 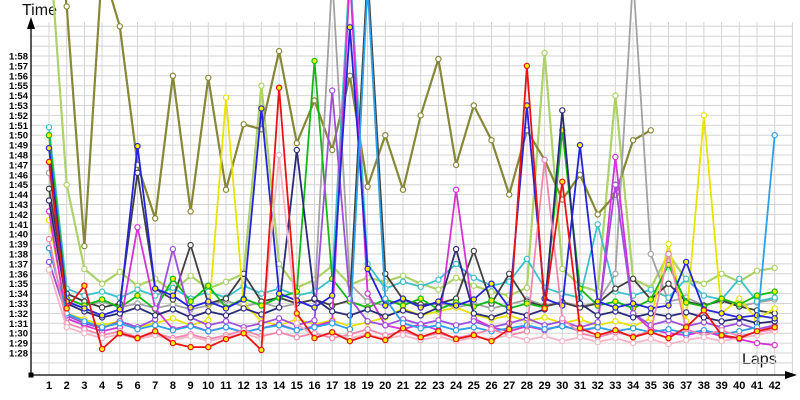 I want to click on svg-text: 21, so click(x=403, y=386).